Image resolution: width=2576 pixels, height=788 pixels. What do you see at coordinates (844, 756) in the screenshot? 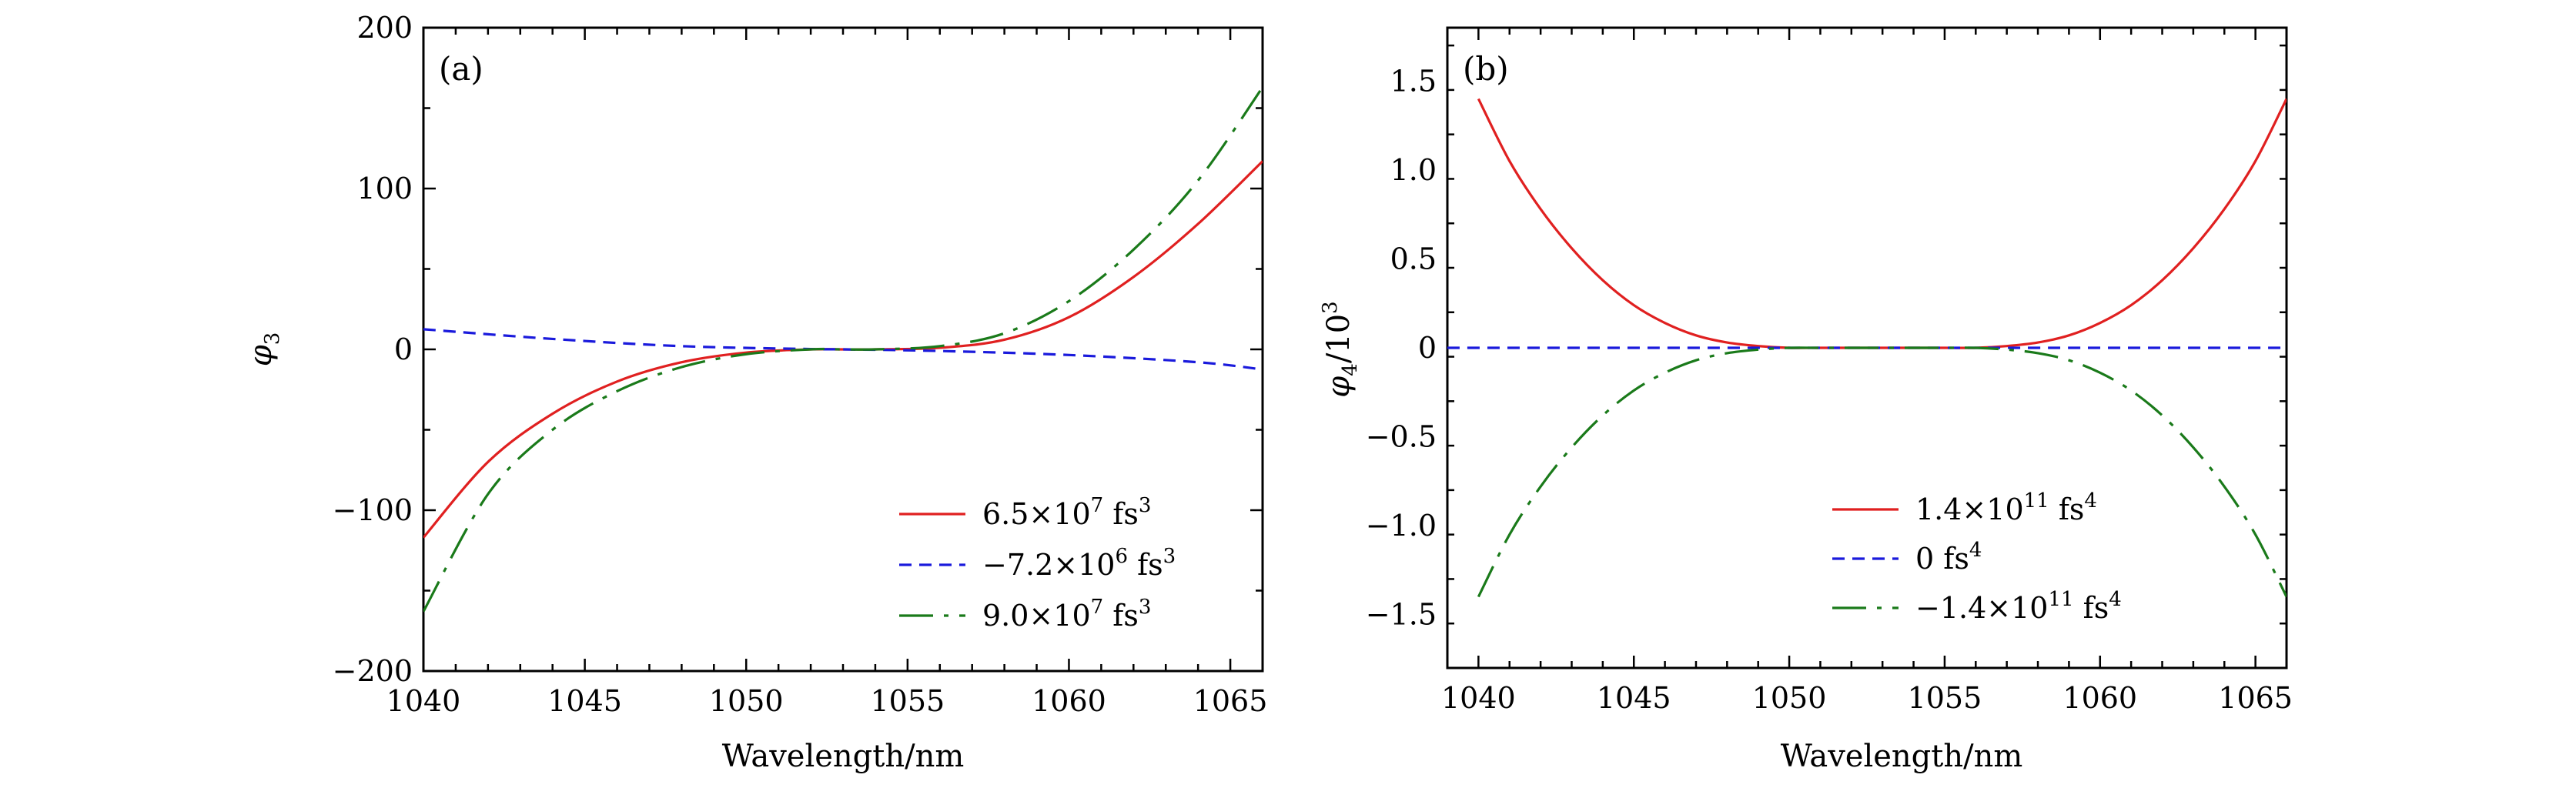
I see `panel-a-xlabel: Wavelength/nm` at bounding box center [844, 756].